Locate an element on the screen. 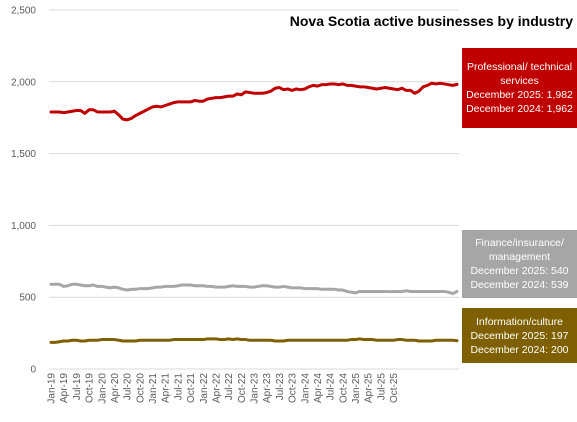 This screenshot has width=577, height=422. annotation-line: management is located at coordinates (519, 257).